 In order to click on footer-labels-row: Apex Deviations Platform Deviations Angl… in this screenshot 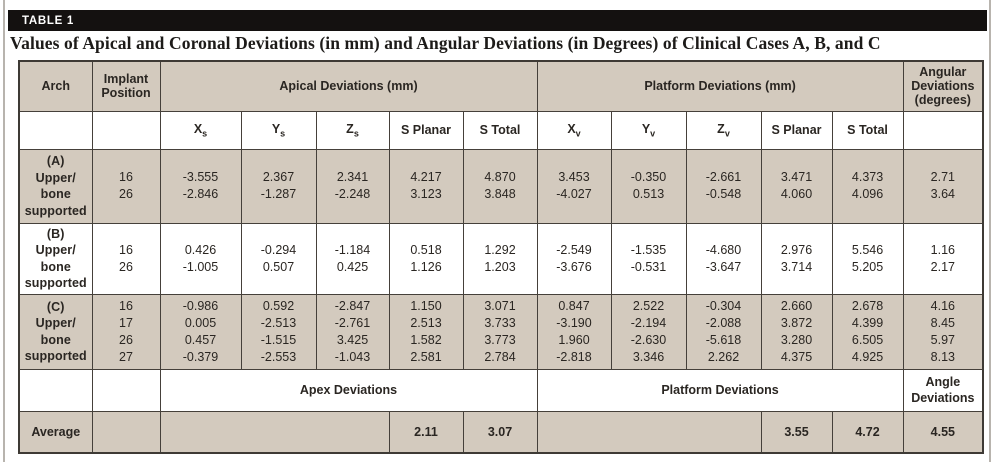, I will do `click(501, 390)`.